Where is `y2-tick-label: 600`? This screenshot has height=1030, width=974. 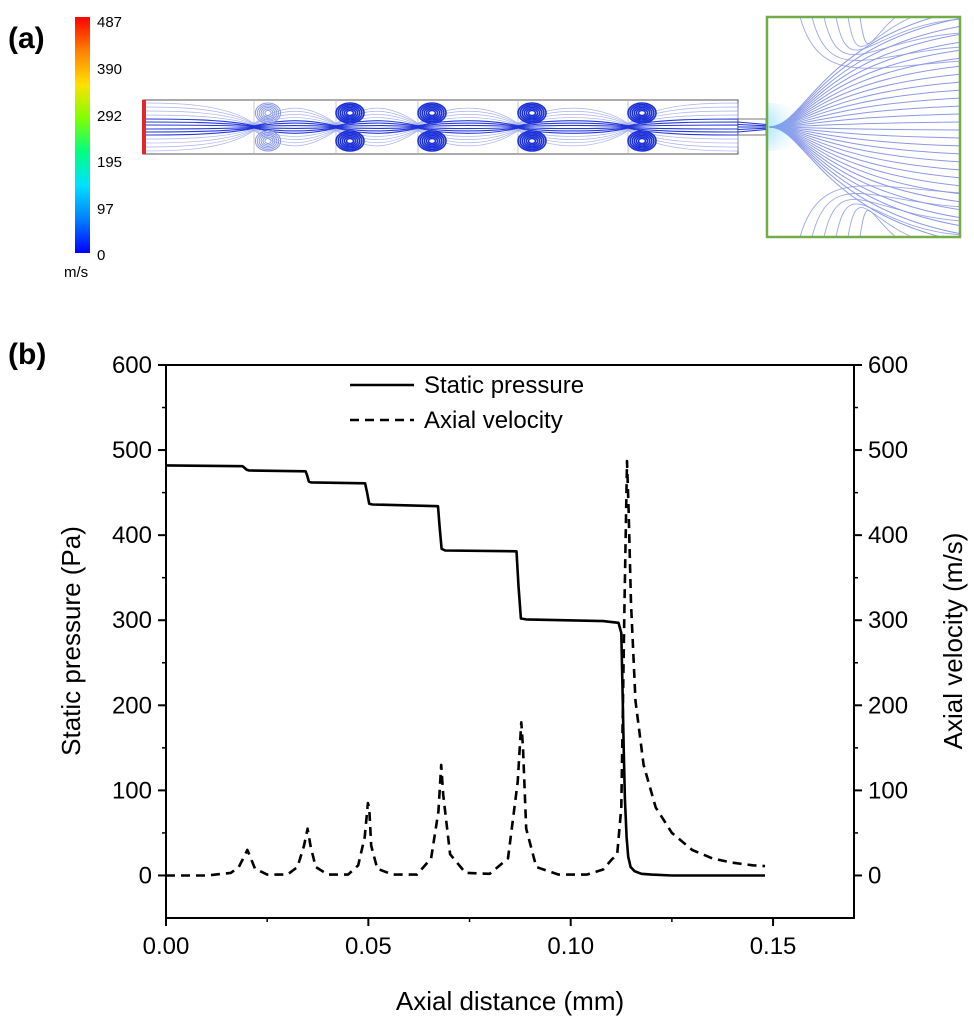
y2-tick-label: 600 is located at coordinates (888, 365).